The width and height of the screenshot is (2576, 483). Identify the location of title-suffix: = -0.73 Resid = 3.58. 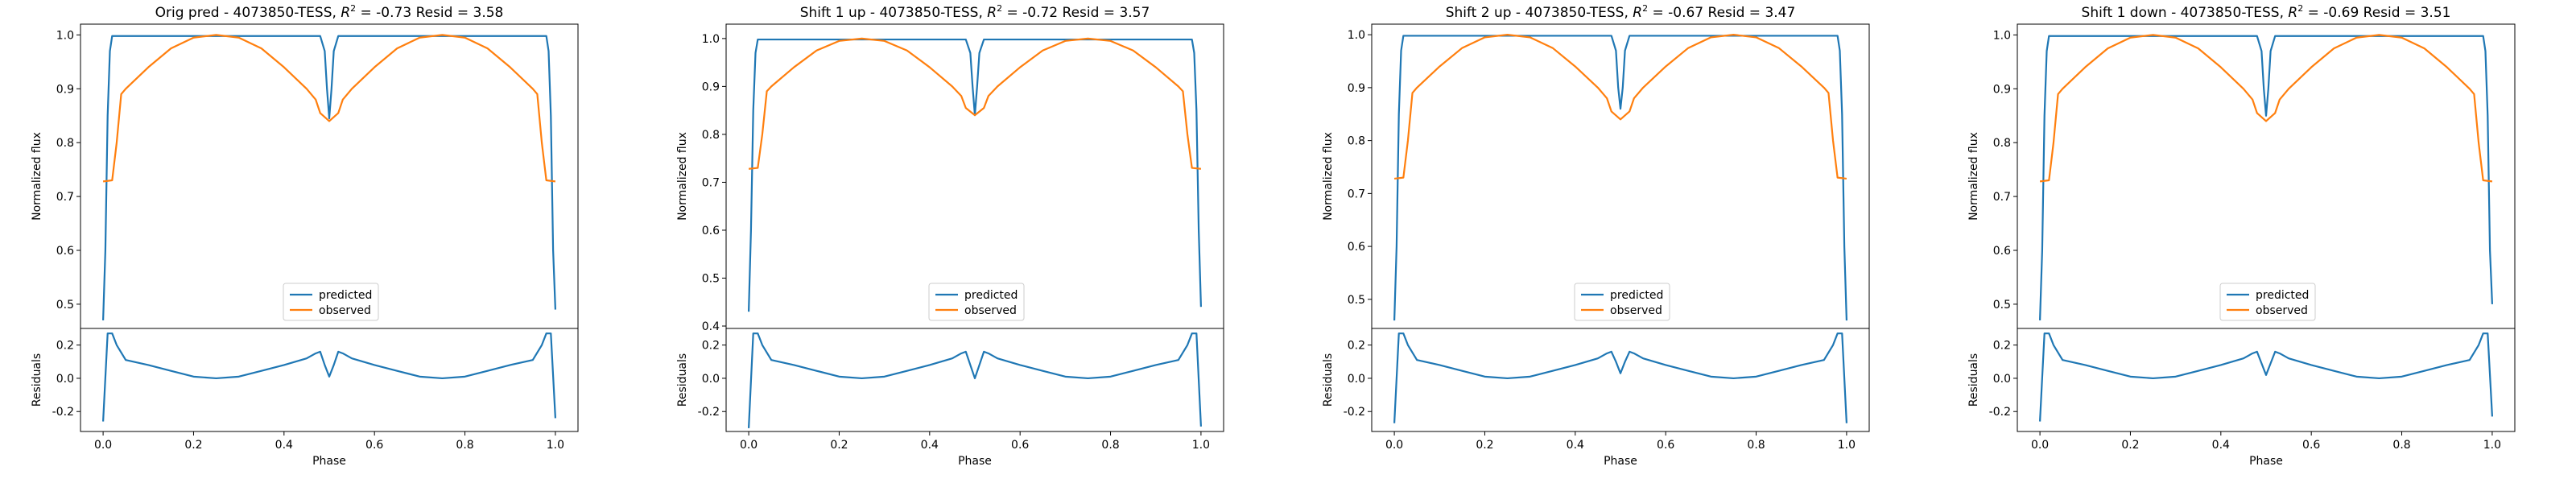
(429, 13).